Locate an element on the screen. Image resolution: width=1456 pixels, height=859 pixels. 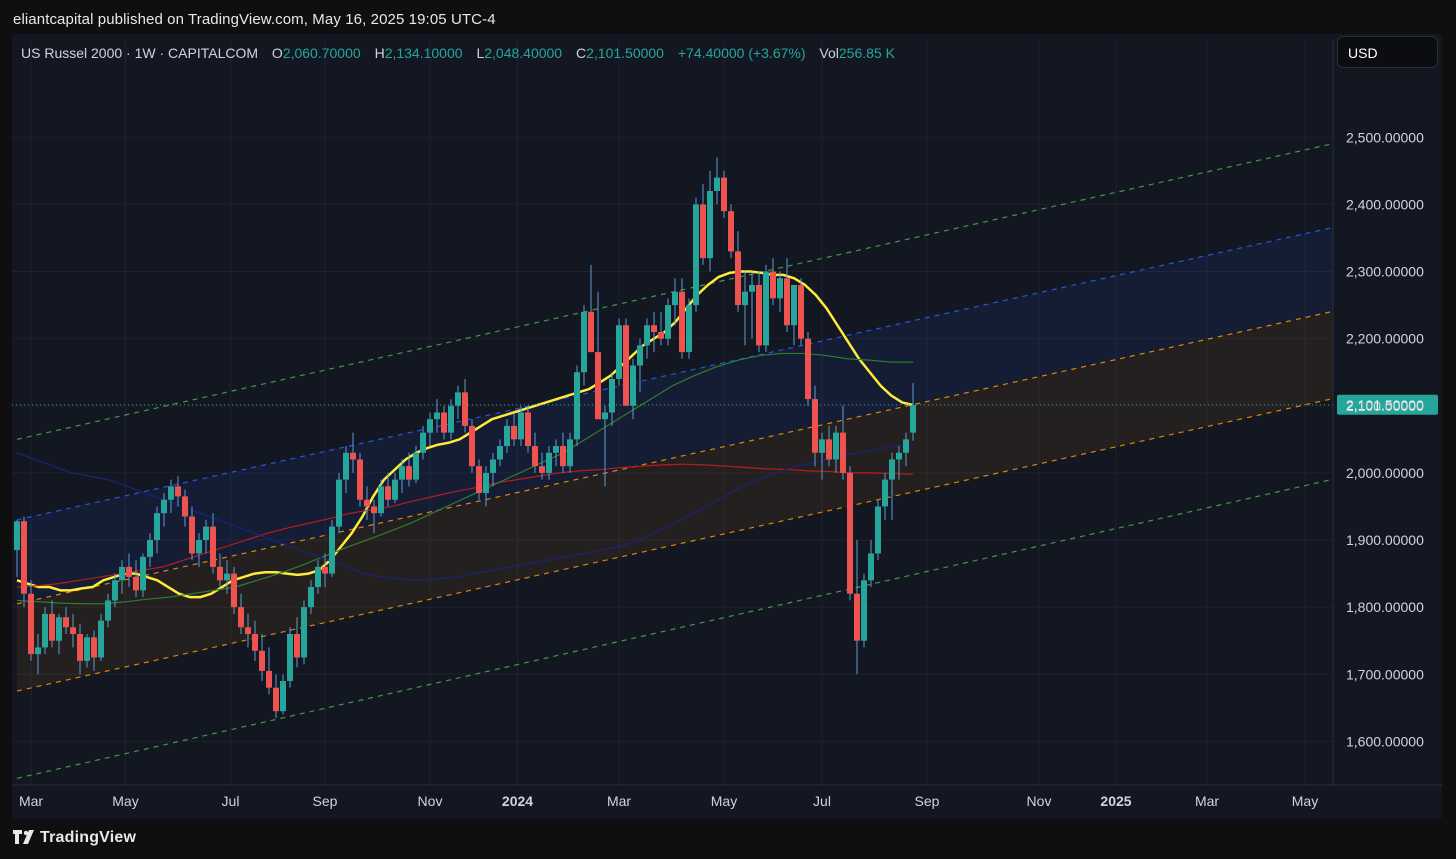
low-value: 2,048.40000 is located at coordinates (523, 53).